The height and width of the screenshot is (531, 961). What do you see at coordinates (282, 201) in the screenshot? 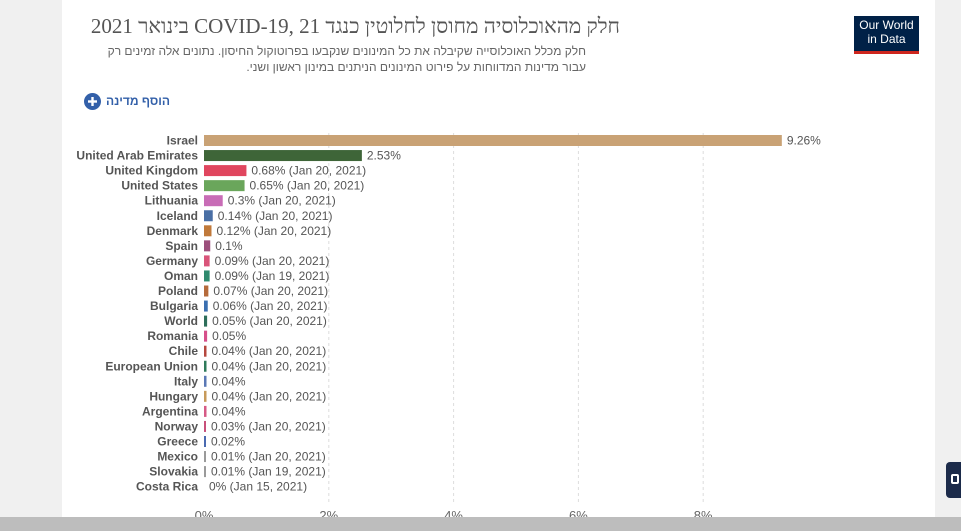
I see `value-label: 0.3% (Jan 20, 2021)` at bounding box center [282, 201].